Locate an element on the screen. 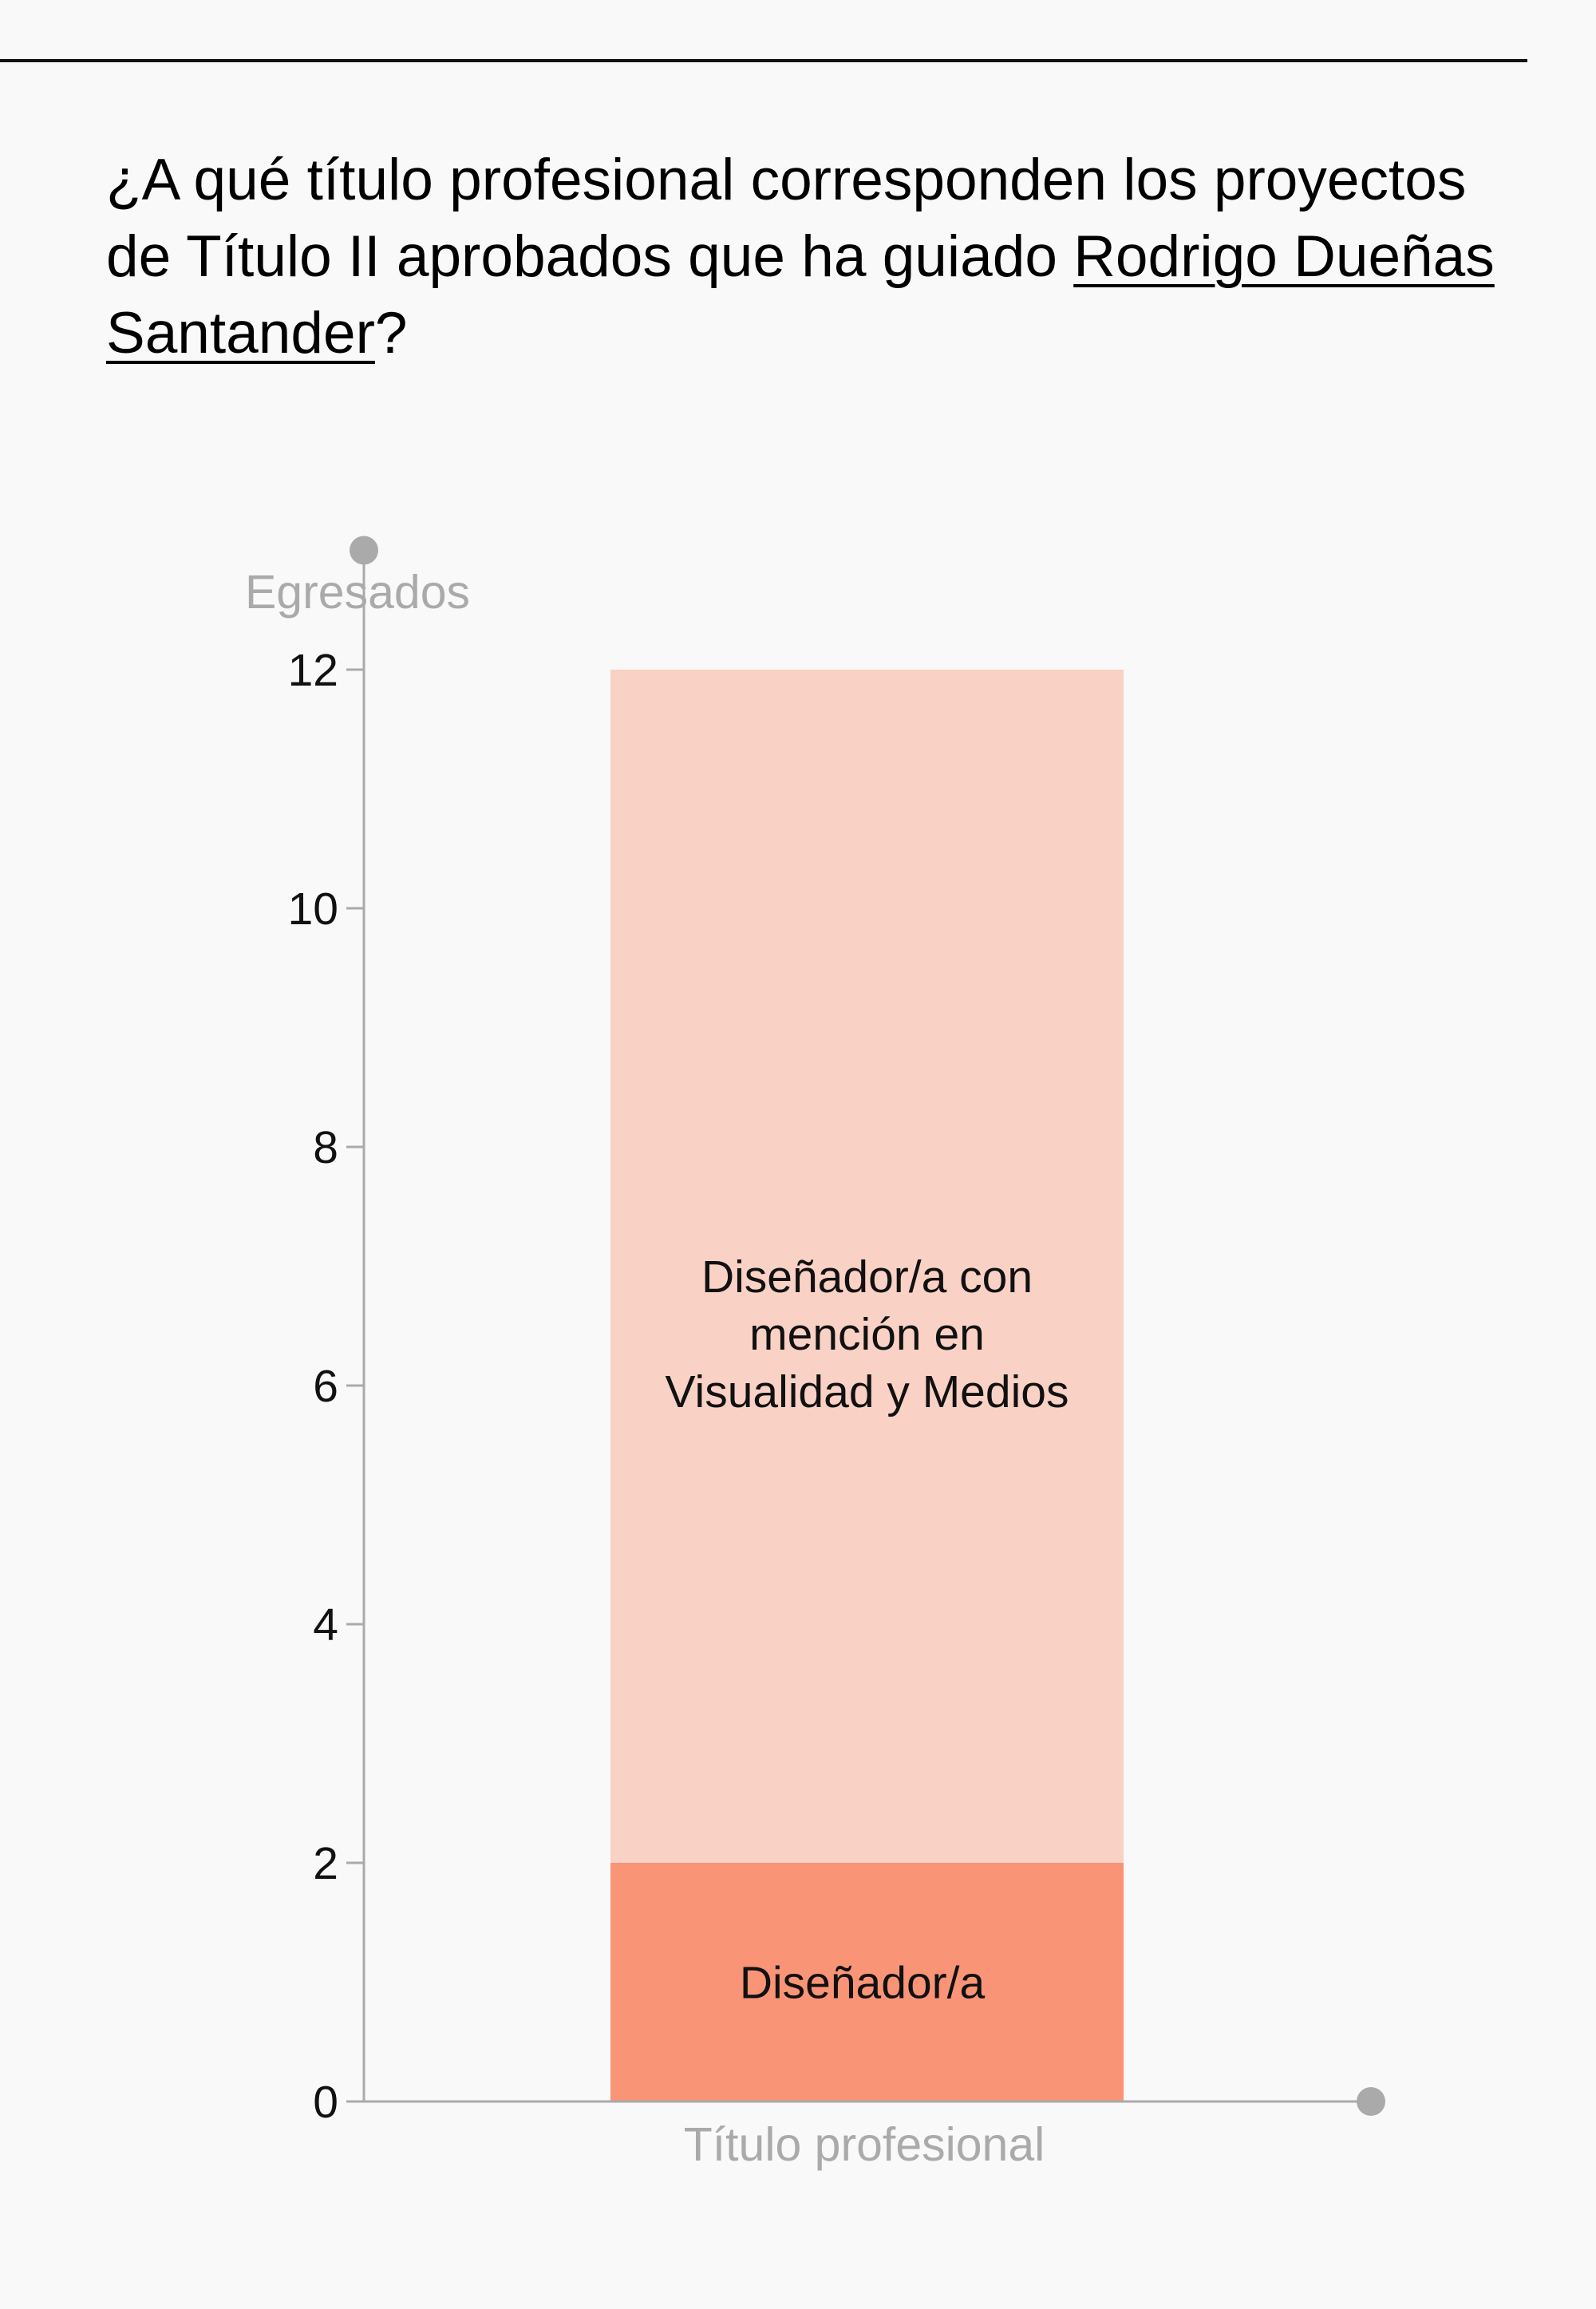 The image size is (1596, 2309). y-tick-label-10: 10 is located at coordinates (313, 909).